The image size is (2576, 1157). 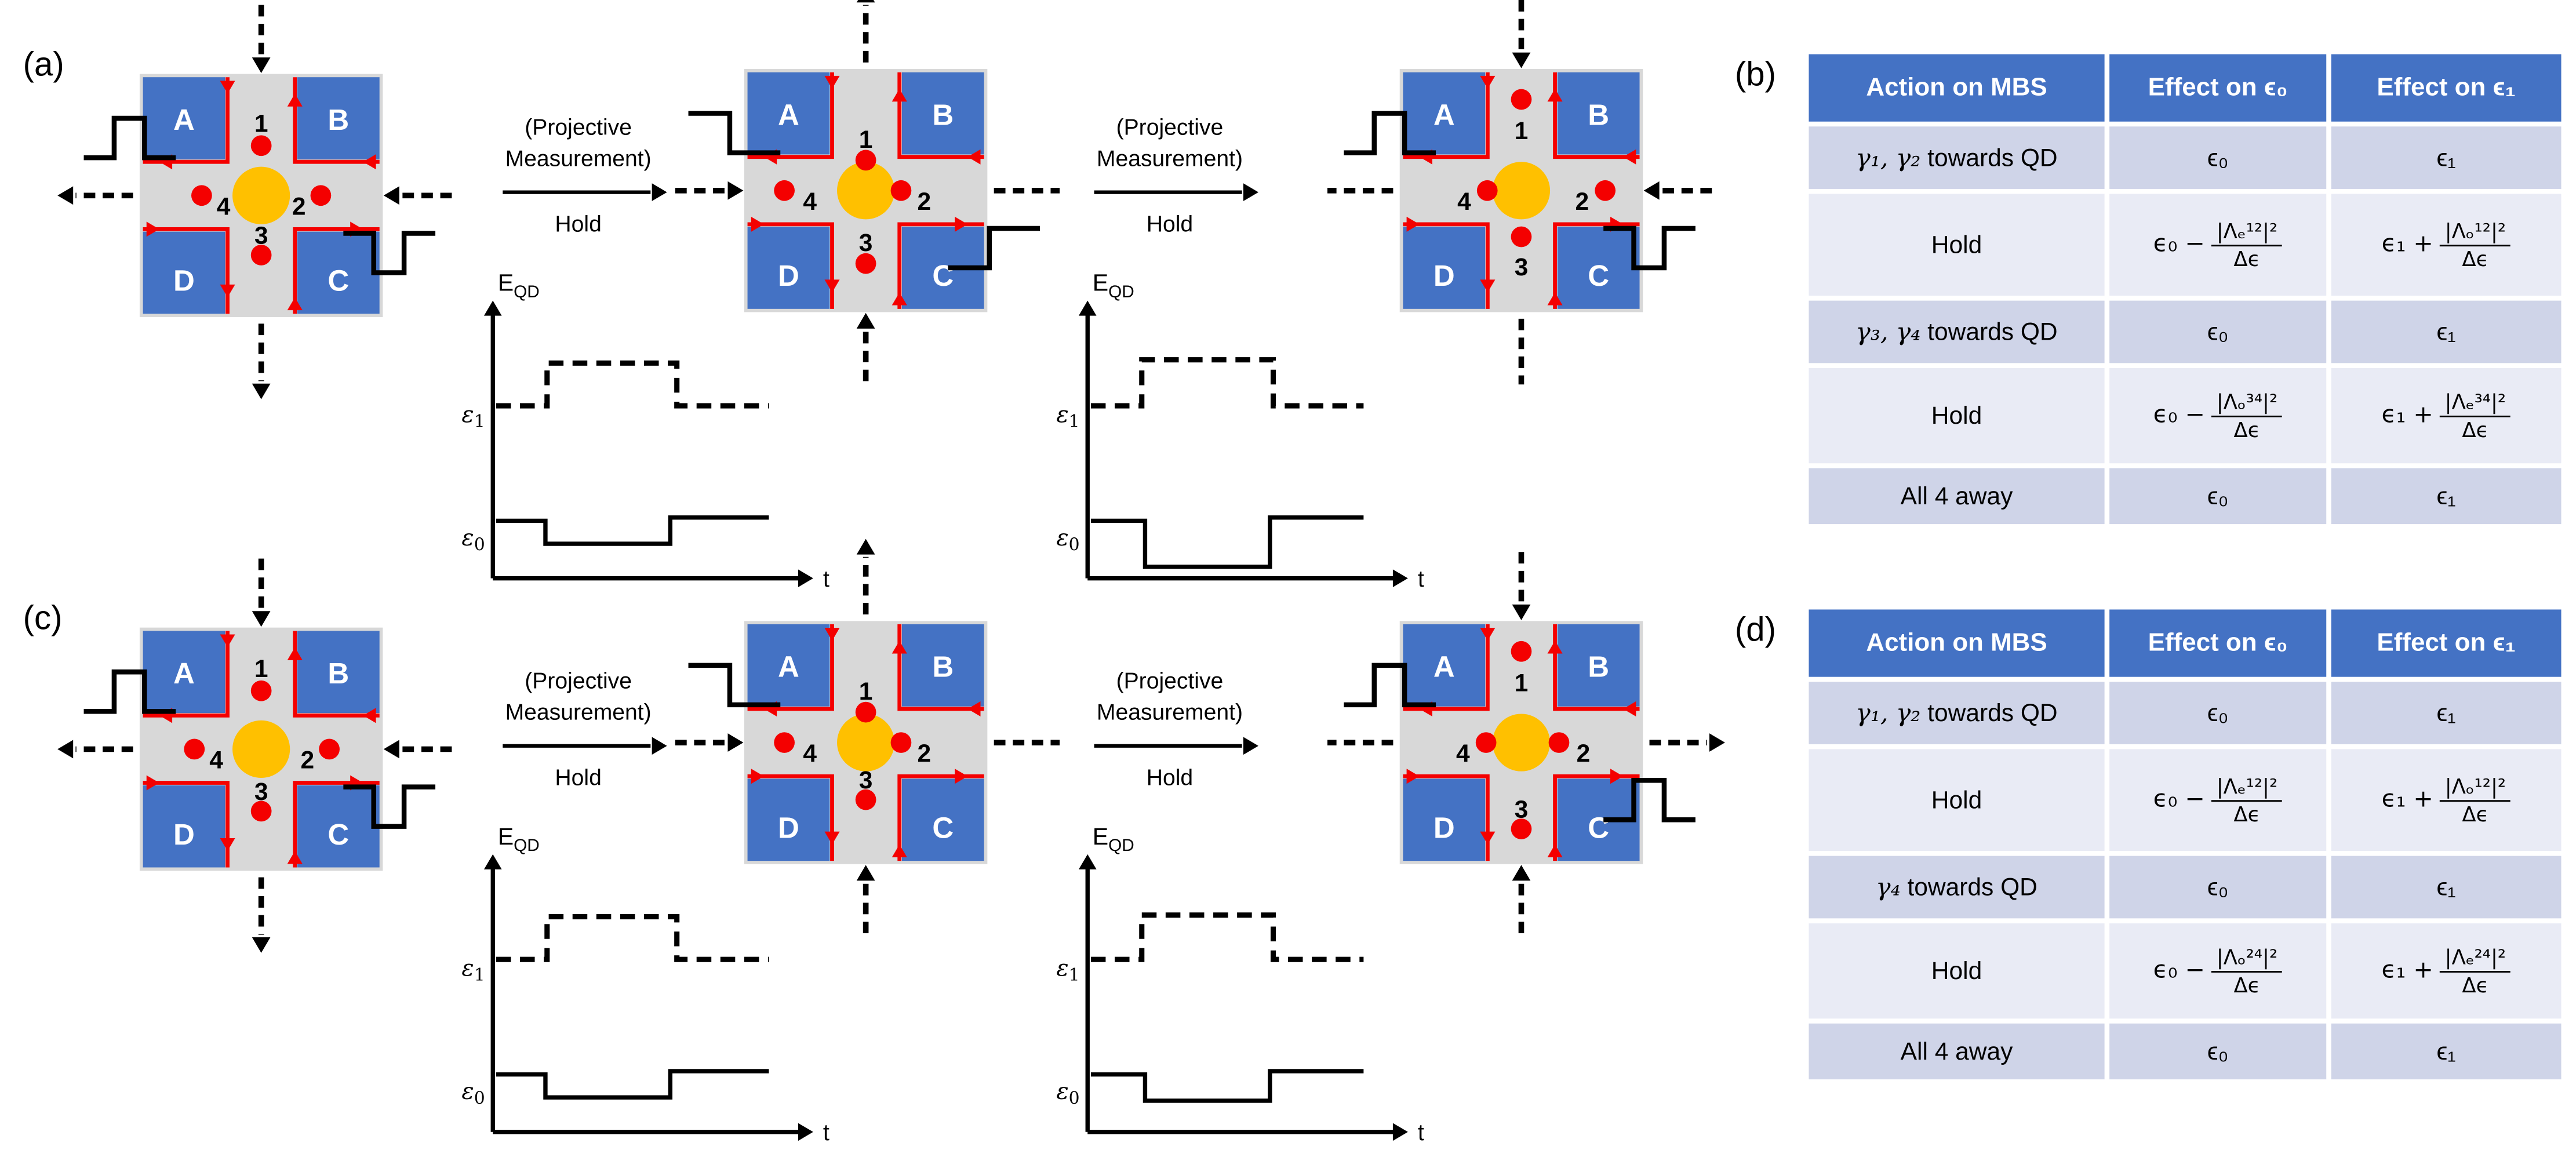 What do you see at coordinates (1957, 157) in the screenshot?
I see `table-cell: γ₁, γ₂ towards QD` at bounding box center [1957, 157].